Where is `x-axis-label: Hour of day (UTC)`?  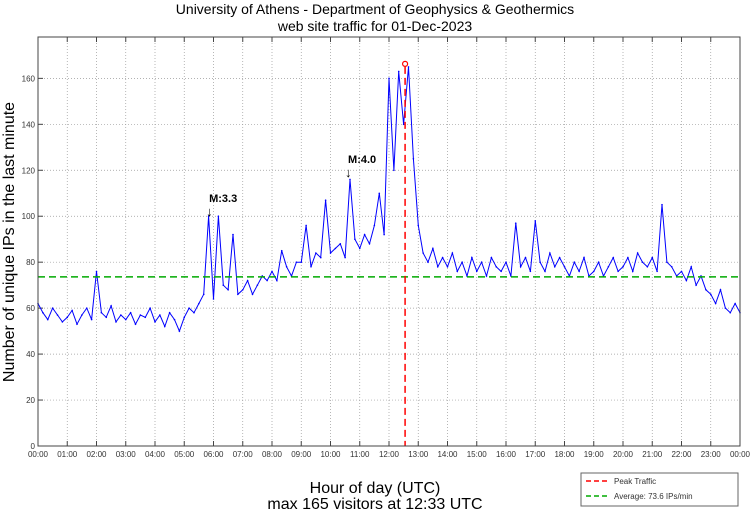
x-axis-label: Hour of day (UTC) is located at coordinates (375, 488).